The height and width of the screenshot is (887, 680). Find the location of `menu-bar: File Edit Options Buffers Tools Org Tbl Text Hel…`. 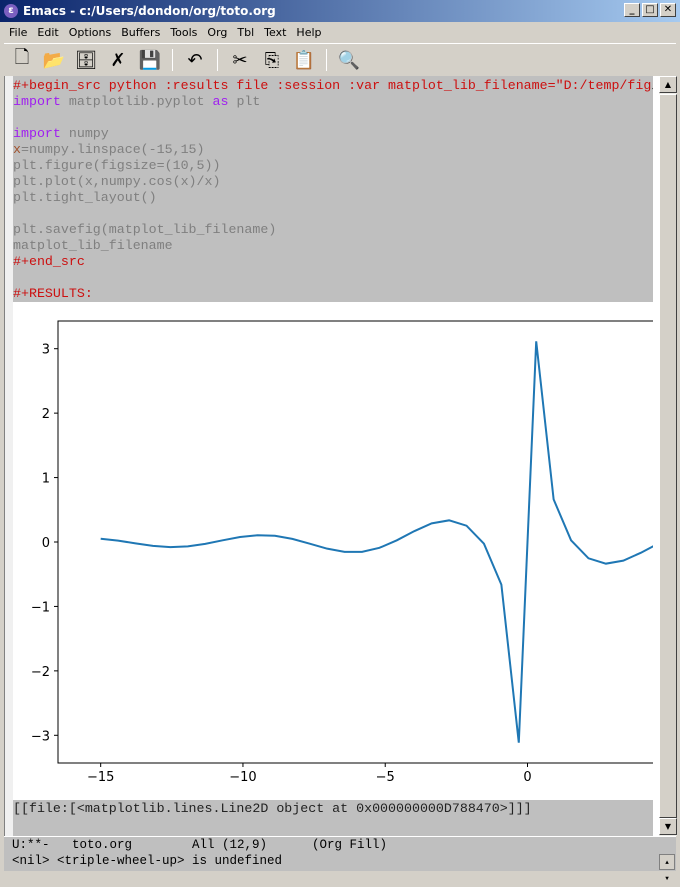

menu-bar: File Edit Options Buffers Tools Org Tbl Text Hel… is located at coordinates (163, 32).